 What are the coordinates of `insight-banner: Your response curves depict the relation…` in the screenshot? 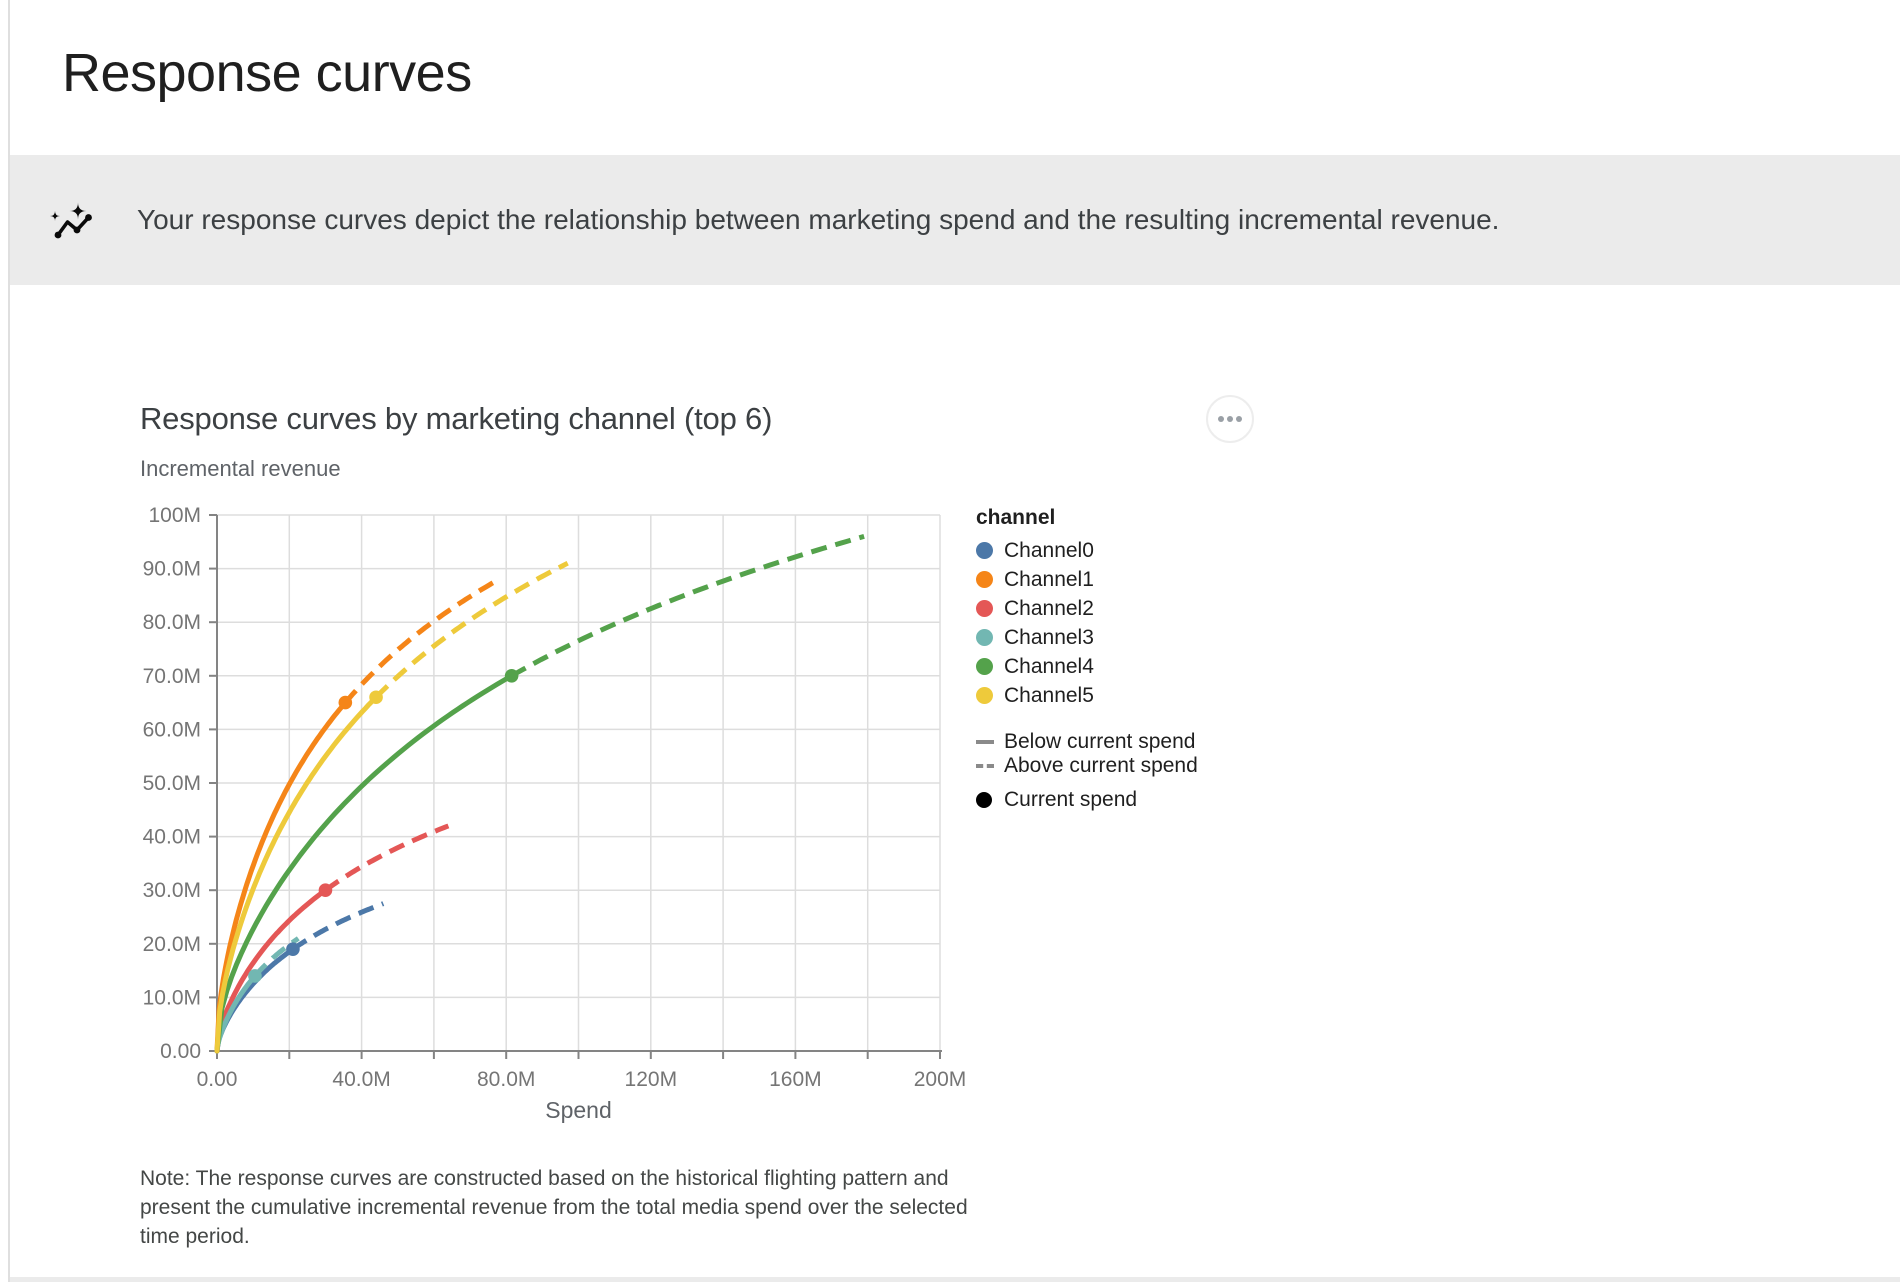 It's located at (955, 220).